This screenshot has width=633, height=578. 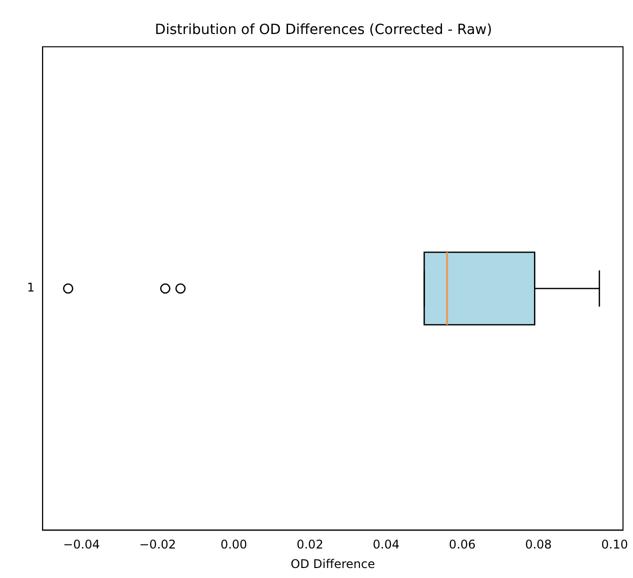 What do you see at coordinates (614, 545) in the screenshot?
I see `x-tick-label: 0.10` at bounding box center [614, 545].